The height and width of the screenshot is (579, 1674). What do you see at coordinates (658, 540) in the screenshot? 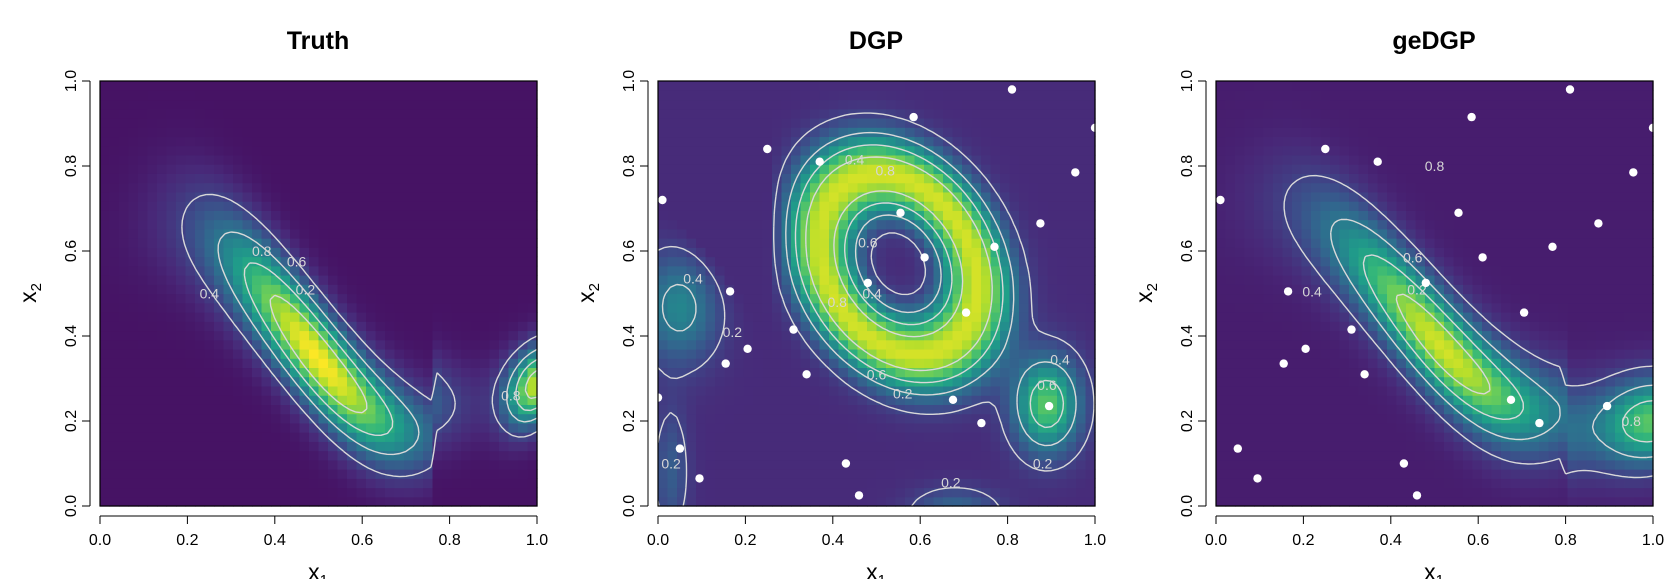
I see `x-tick-label: 0.0` at bounding box center [658, 540].